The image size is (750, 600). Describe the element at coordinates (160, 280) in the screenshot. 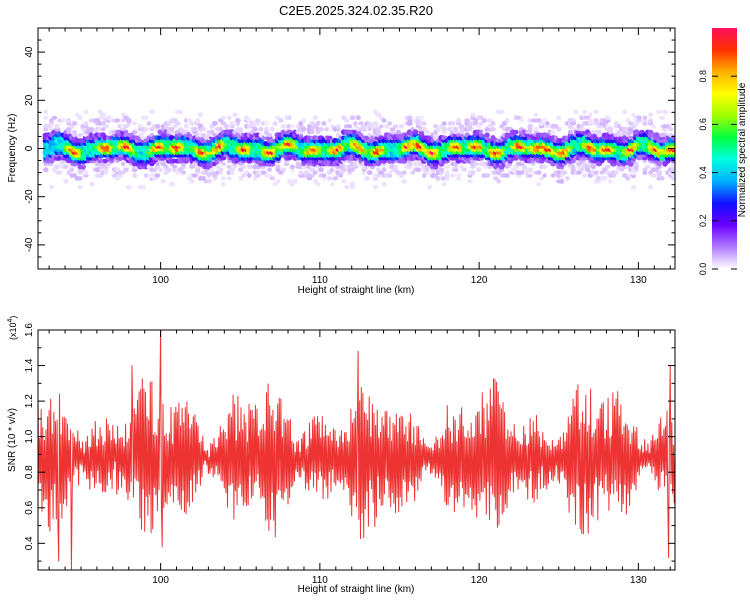

I see `spectrogram-xtick-label: 100` at that location.